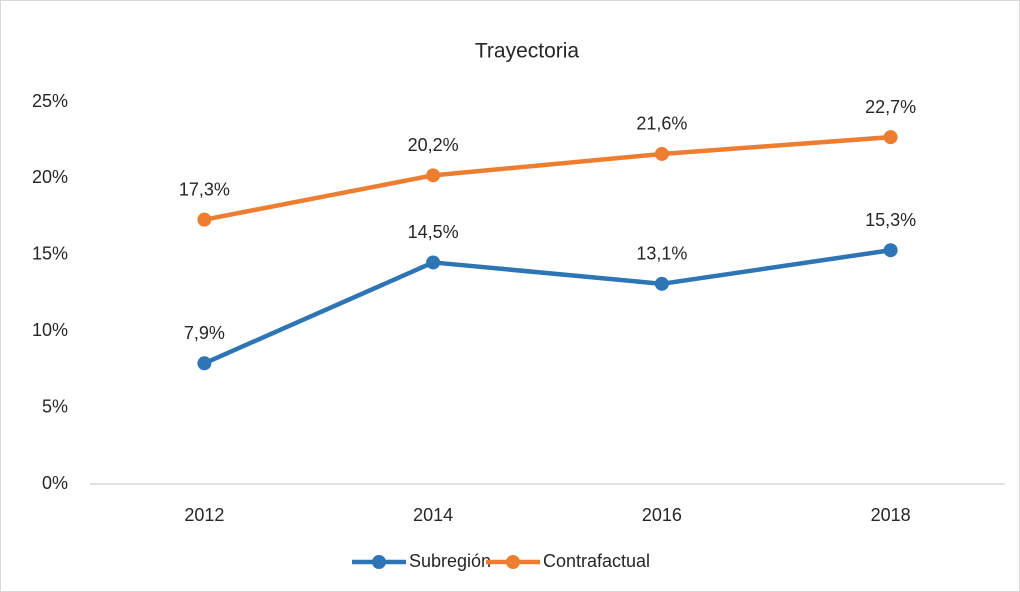 This screenshot has width=1020, height=592. I want to click on data-label: 21,6%, so click(661, 124).